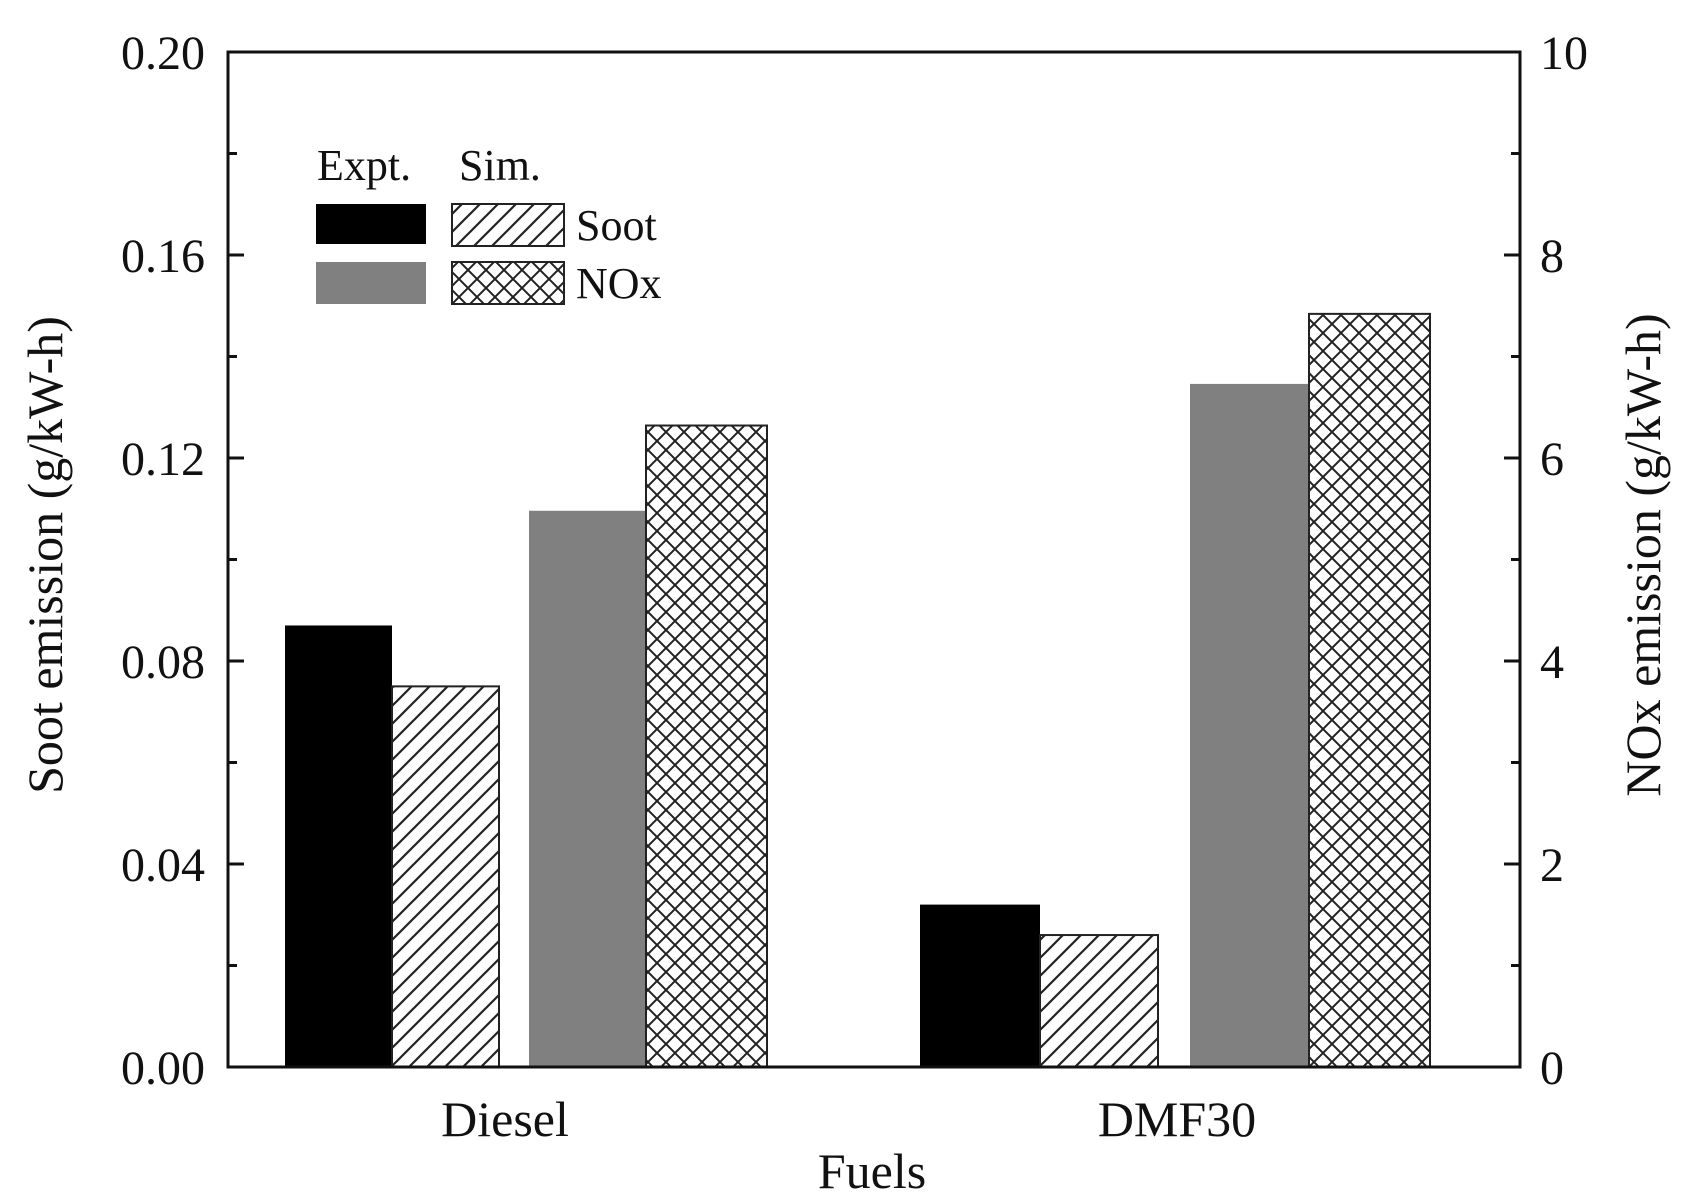 The image size is (1687, 1202). I want to click on left-tick-label: 0.00, so click(163, 1068).